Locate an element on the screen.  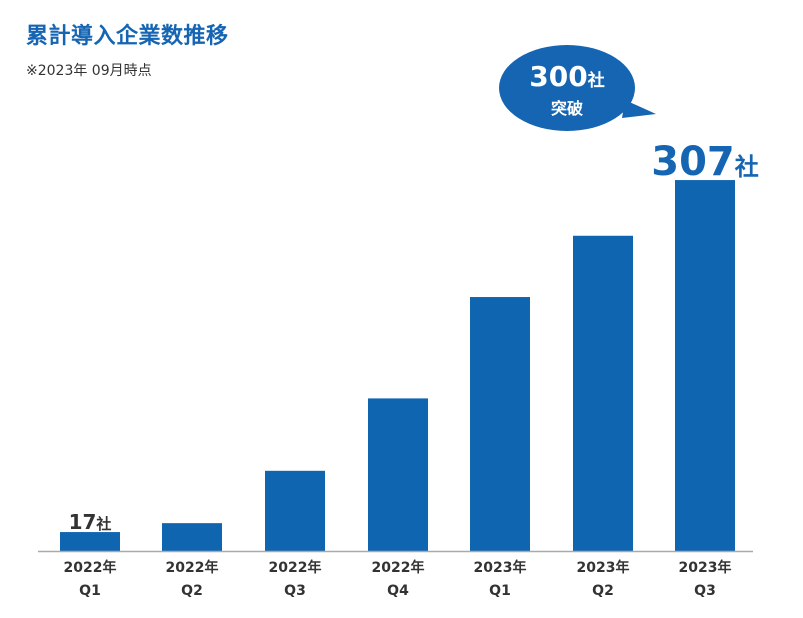
x-tick-label-quarter: Q4 is located at coordinates (398, 591).